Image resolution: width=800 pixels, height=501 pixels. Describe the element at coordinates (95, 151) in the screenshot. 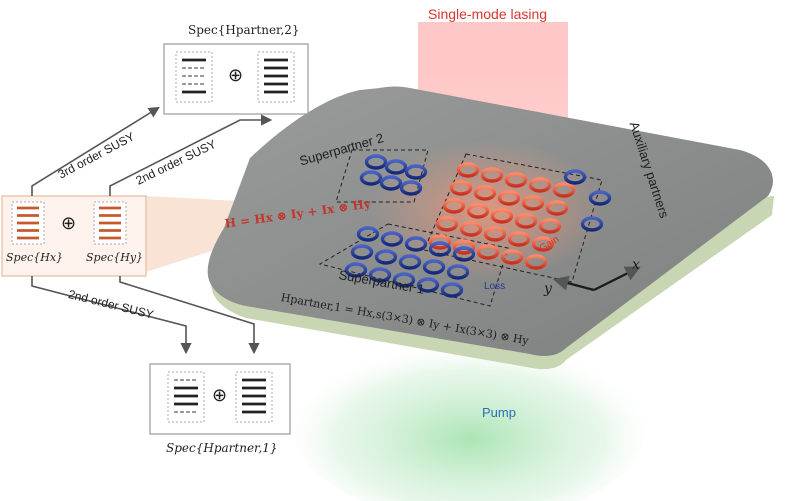

I see `third-order-arrow` at that location.